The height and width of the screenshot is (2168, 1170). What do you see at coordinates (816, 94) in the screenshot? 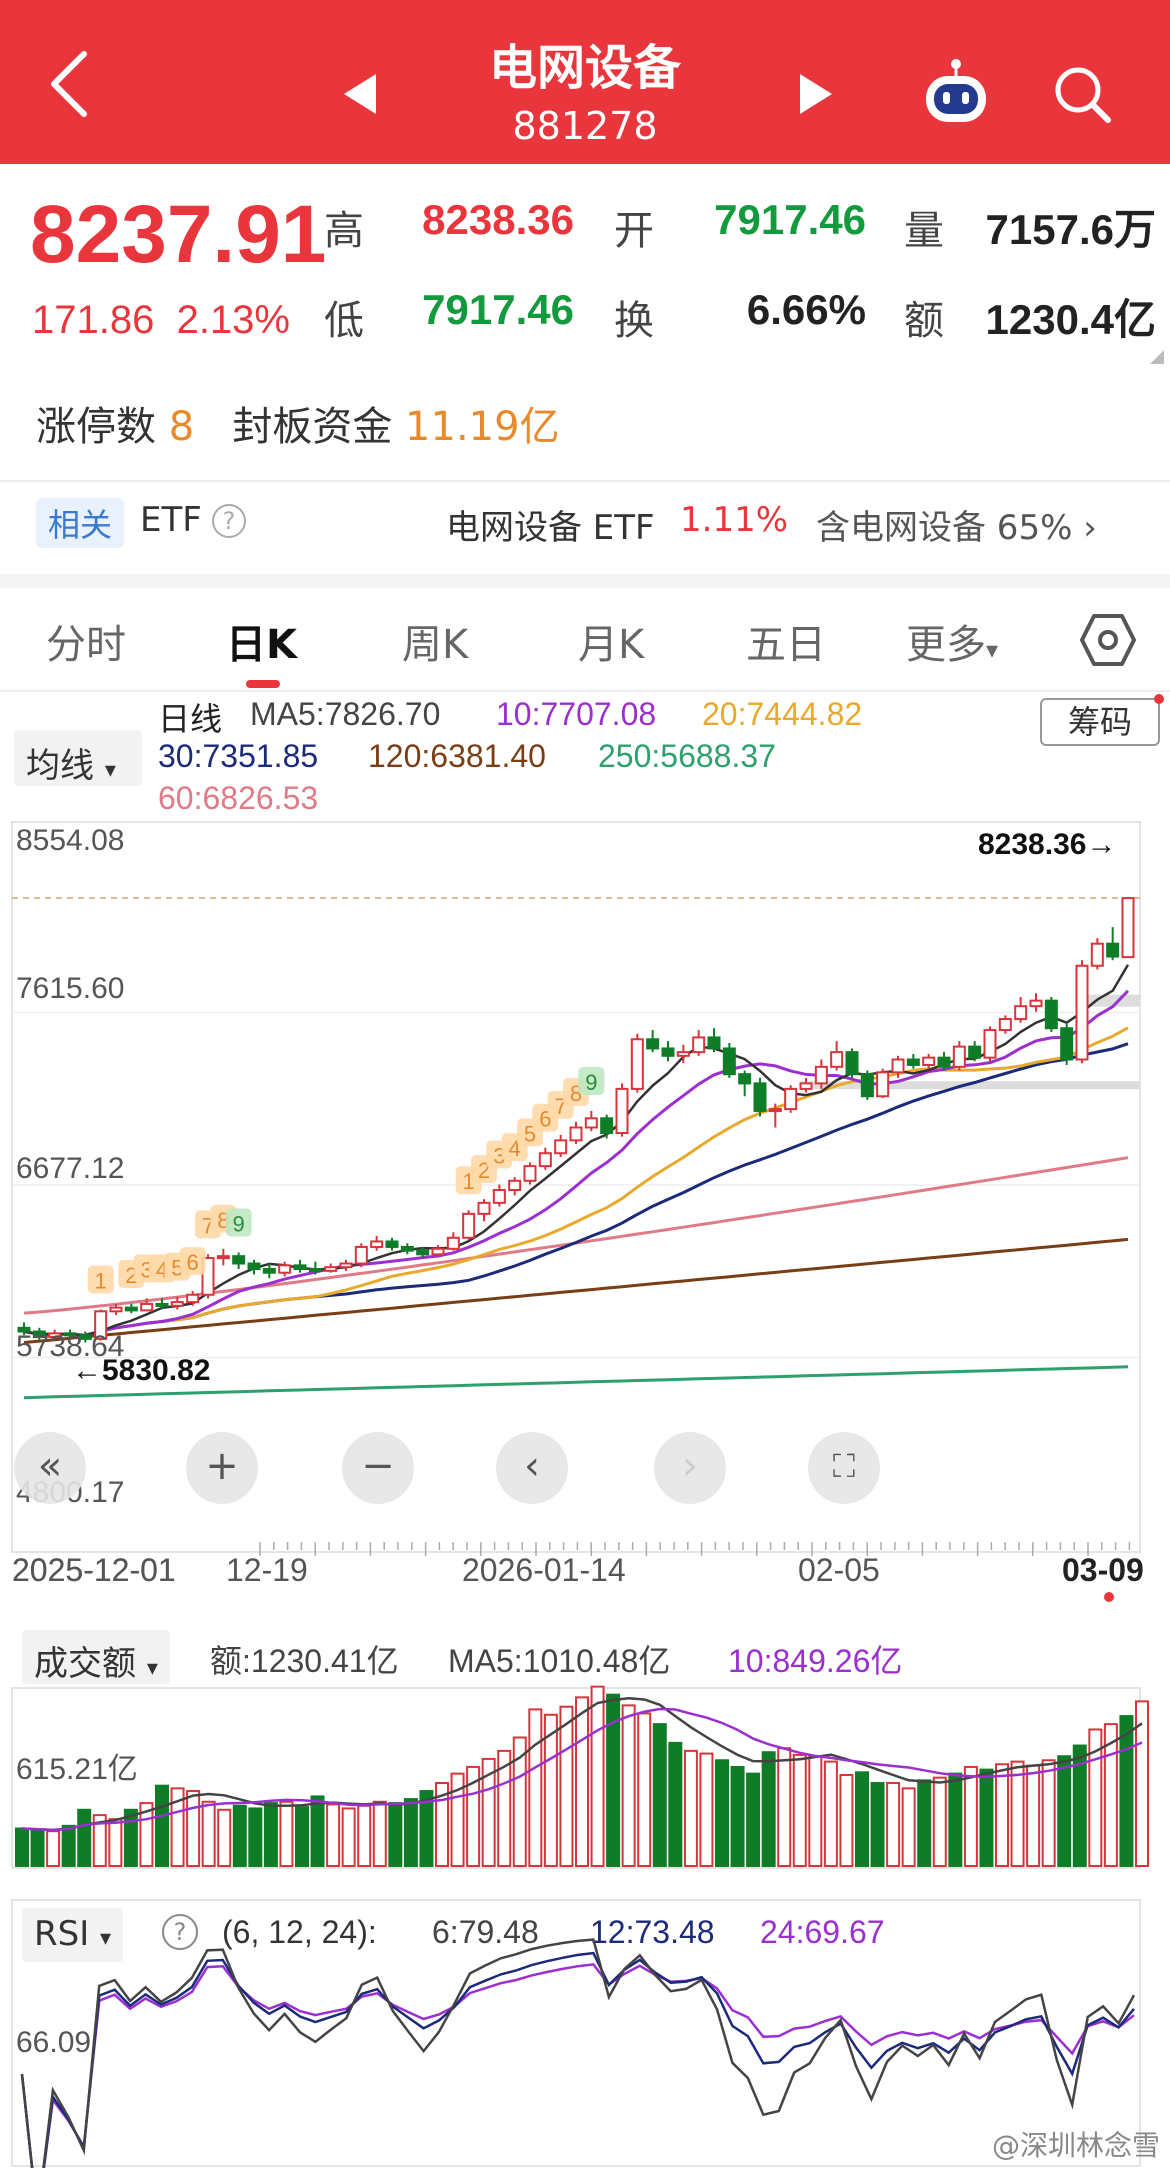
I see `next-stock-icon` at bounding box center [816, 94].